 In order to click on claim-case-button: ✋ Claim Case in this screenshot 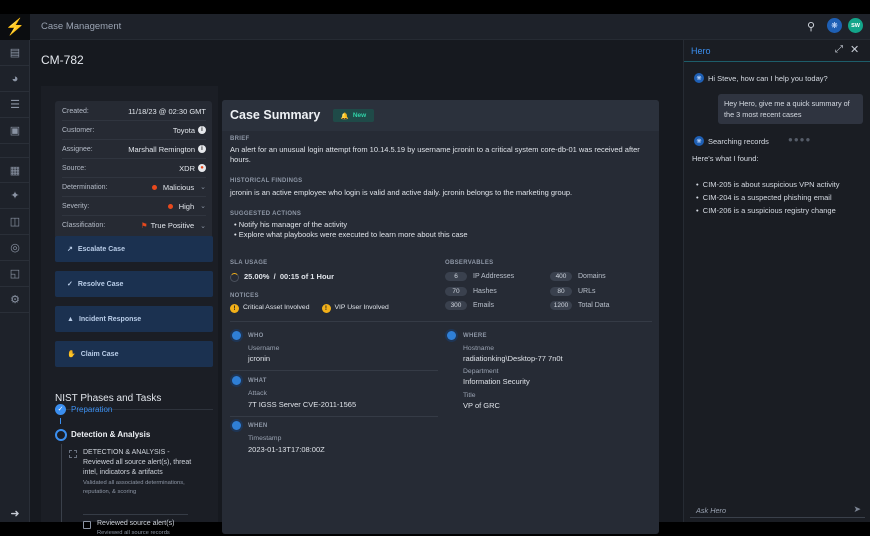, I will do `click(134, 354)`.